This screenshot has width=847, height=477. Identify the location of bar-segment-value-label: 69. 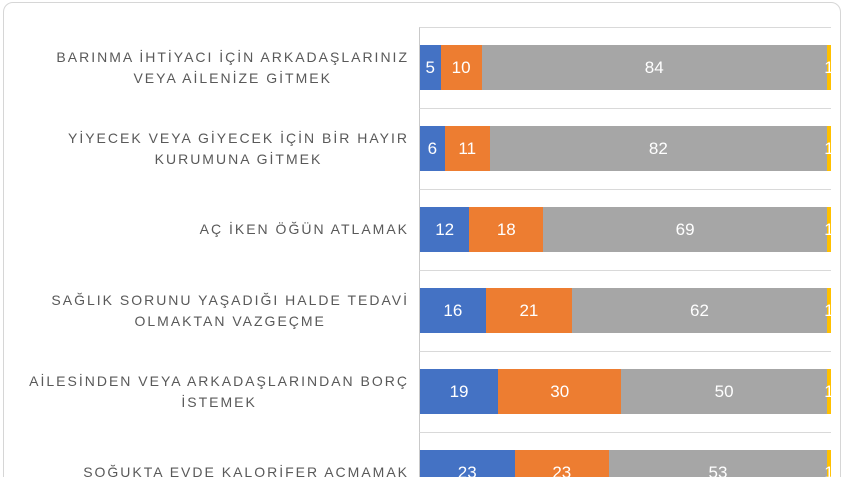
(685, 229).